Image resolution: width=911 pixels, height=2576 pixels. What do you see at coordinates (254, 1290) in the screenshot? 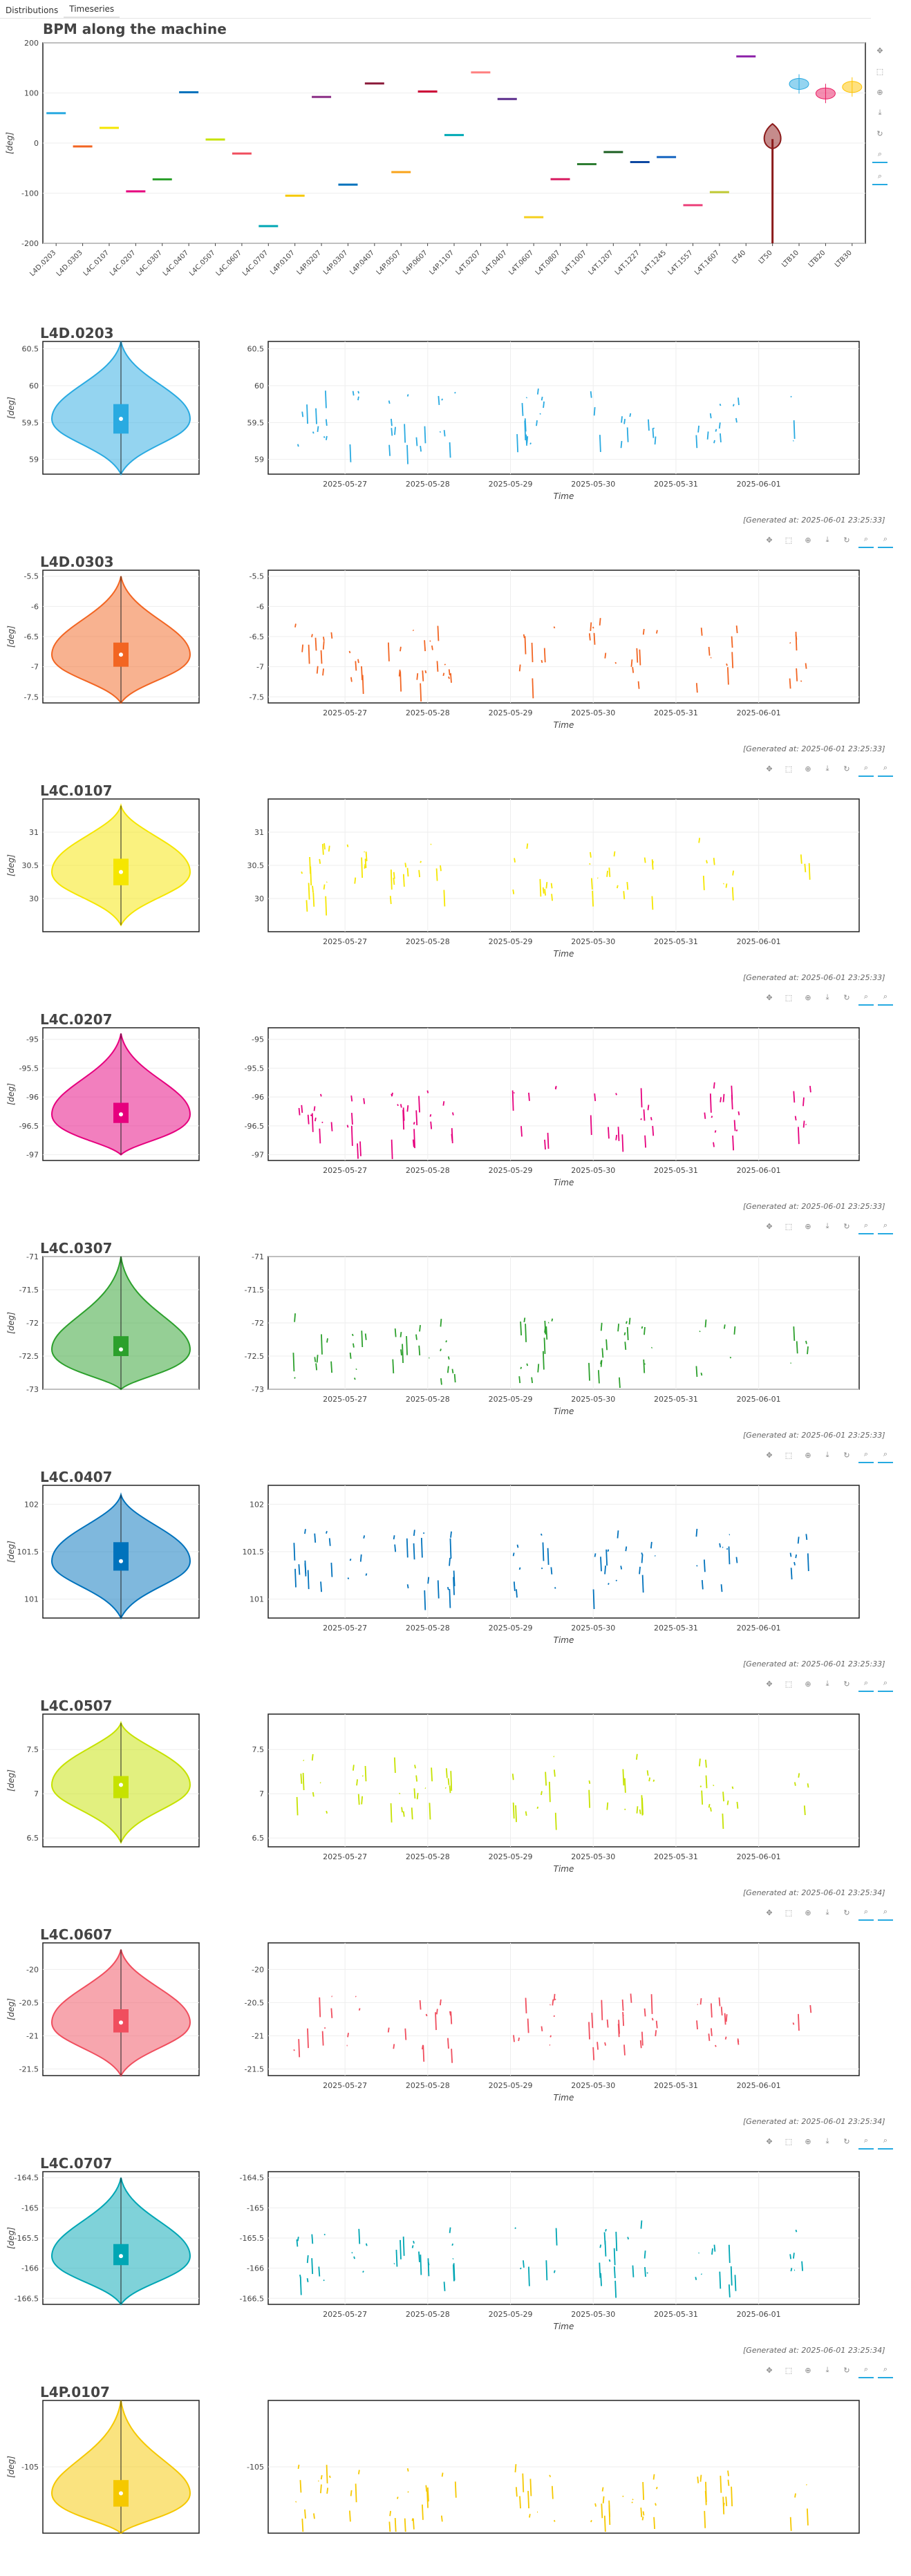
I see `y-tick-label: -71.5` at bounding box center [254, 1290].